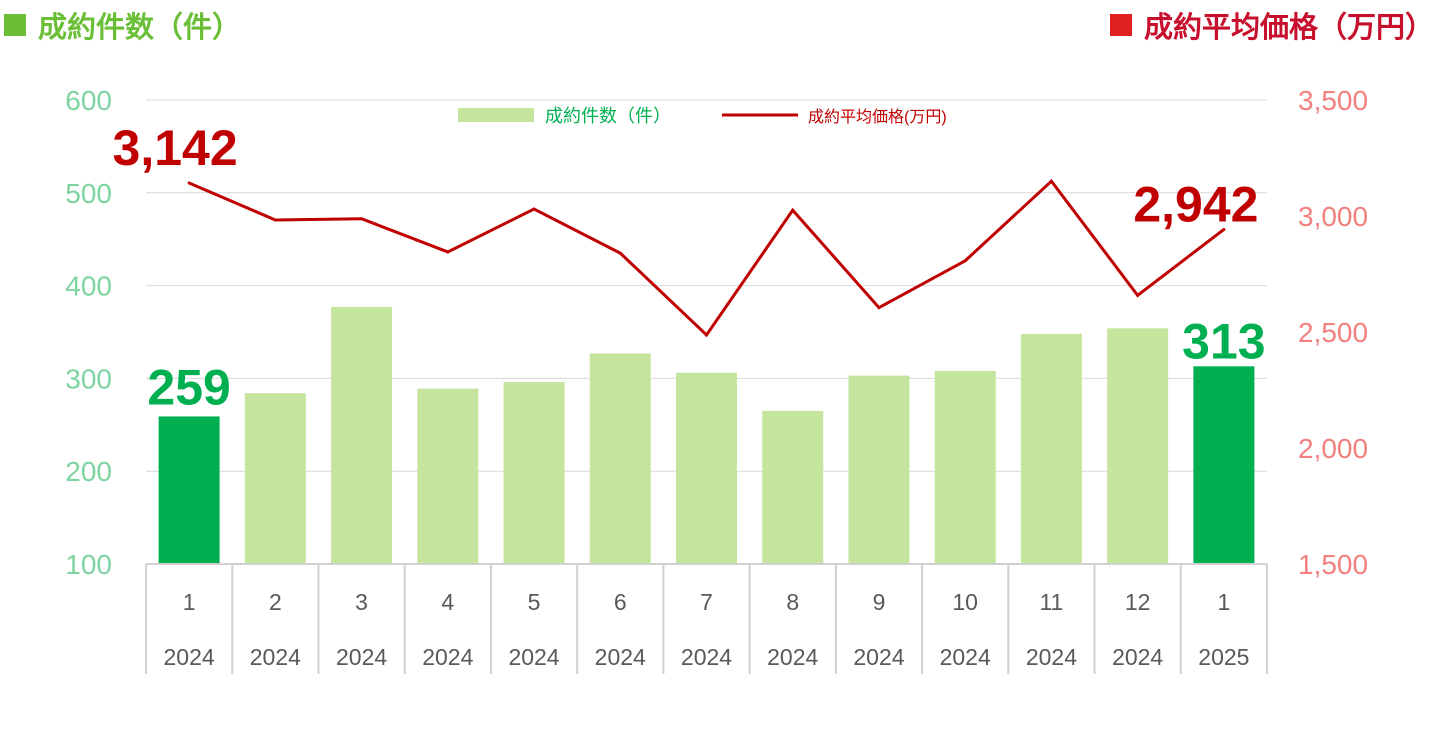  Describe the element at coordinates (175, 148) in the screenshot. I see `data-label: 3,142` at that location.